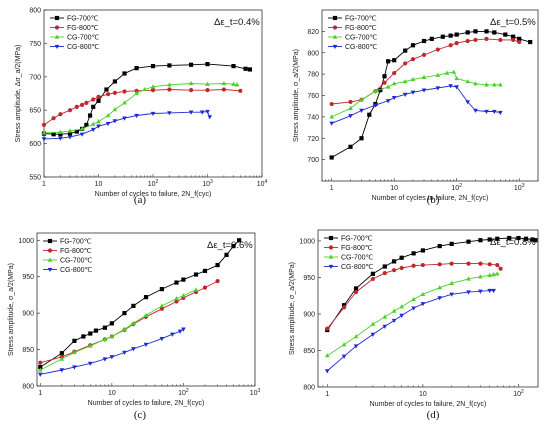 This screenshot has width=550, height=429. I want to click on y-tick-label: 800, so click(313, 53).